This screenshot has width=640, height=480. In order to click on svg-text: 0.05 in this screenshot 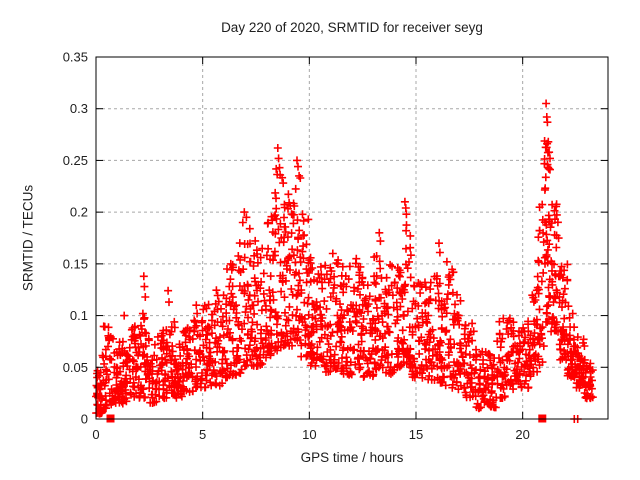, I will do `click(75, 367)`.